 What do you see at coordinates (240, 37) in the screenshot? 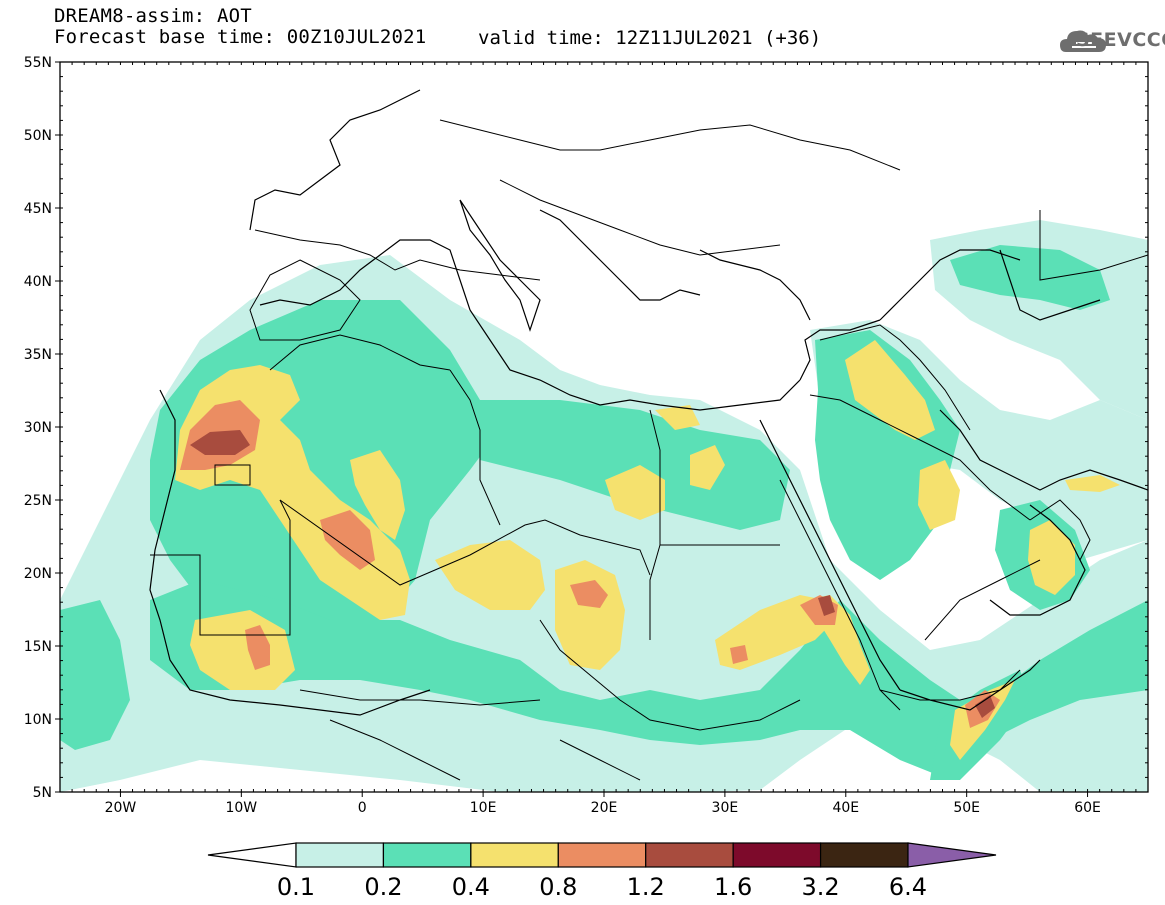
I see `forecast-base-time: Forecast base time: 00Z10JUL2021` at bounding box center [240, 37].